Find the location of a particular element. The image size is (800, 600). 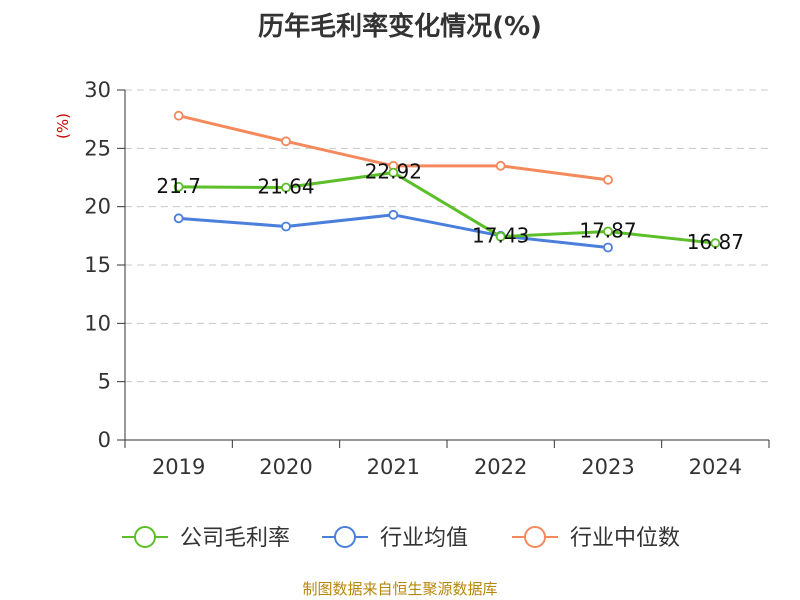

y-tick-label: 10 is located at coordinates (97, 323).